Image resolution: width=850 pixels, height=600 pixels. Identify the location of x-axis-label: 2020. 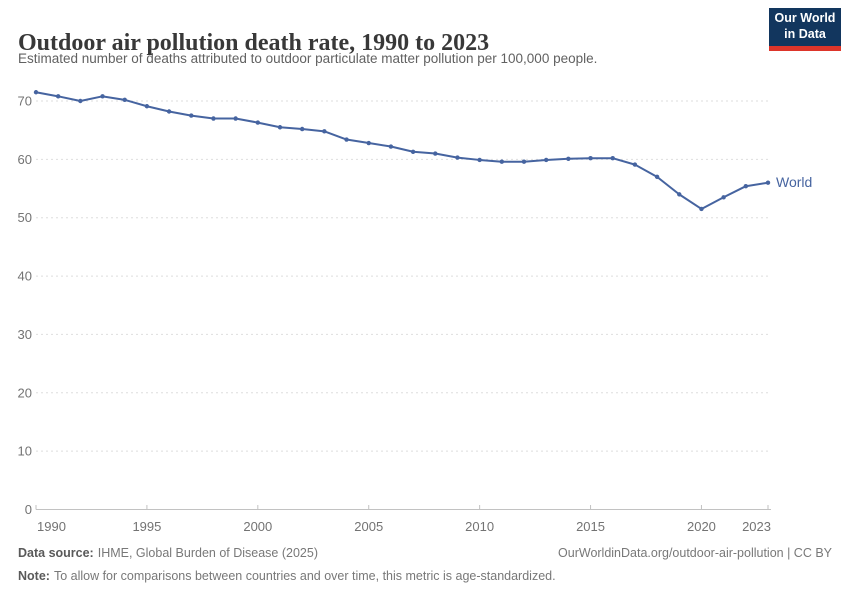
(701, 526).